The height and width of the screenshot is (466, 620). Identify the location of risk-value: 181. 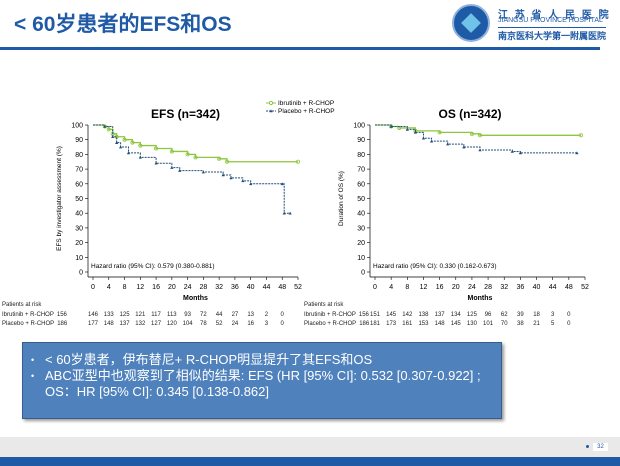
(375, 324).